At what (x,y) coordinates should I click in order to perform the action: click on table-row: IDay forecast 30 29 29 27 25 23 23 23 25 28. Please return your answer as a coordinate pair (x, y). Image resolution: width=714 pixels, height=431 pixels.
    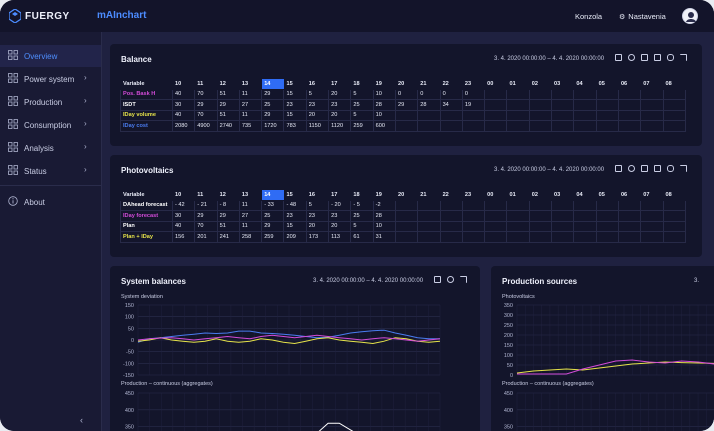
    Looking at the image, I should click on (403, 216).